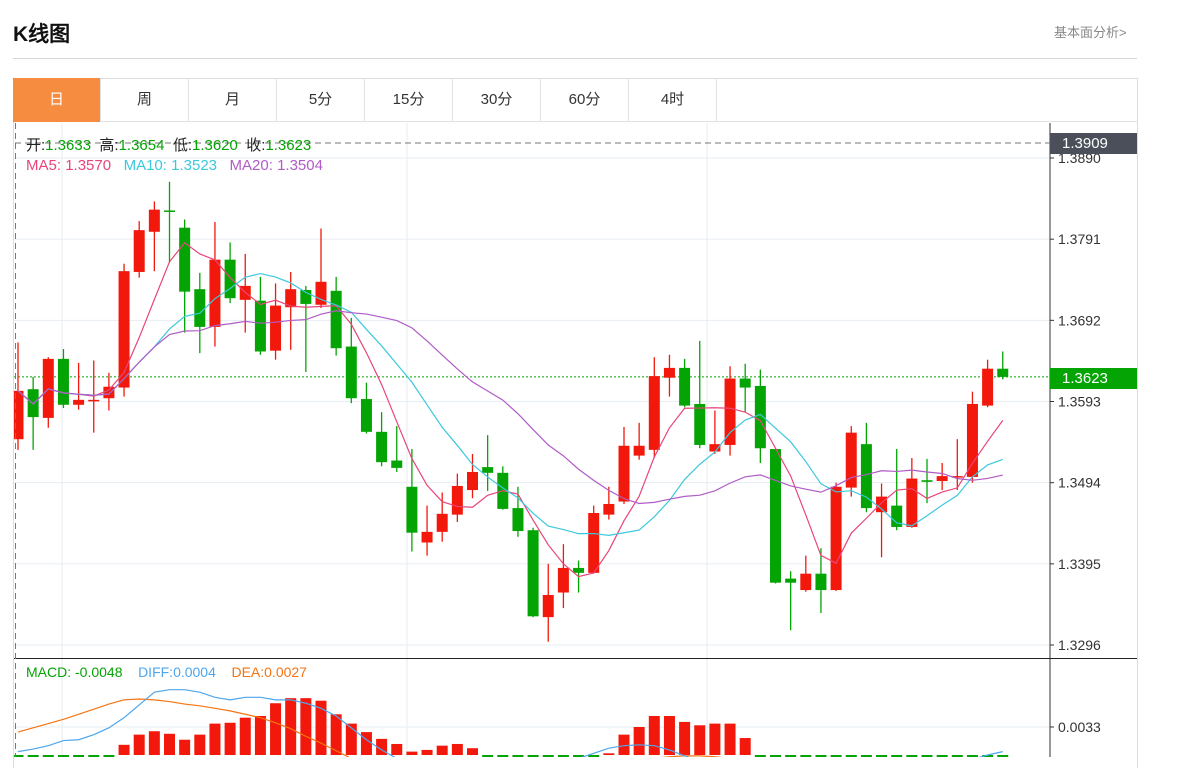  I want to click on tab-60min: 60分, so click(585, 100).